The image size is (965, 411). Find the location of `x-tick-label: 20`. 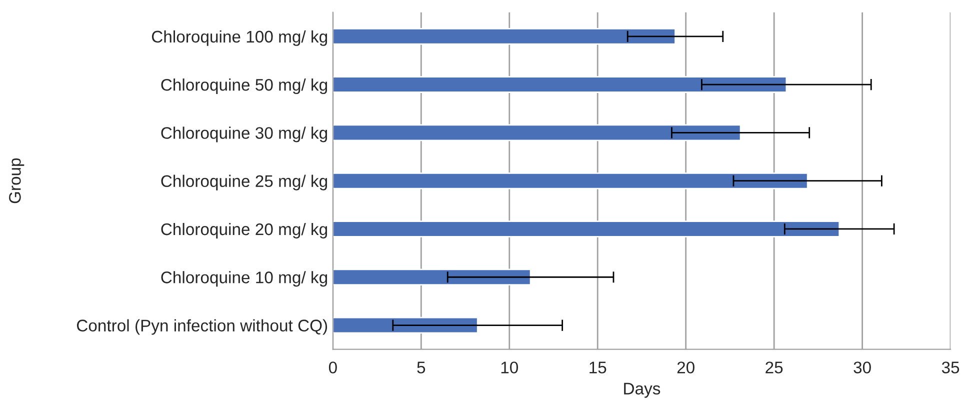

x-tick-label: 20 is located at coordinates (685, 368).